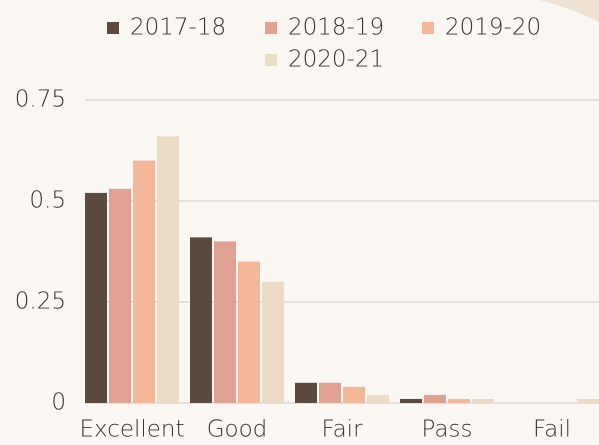 This screenshot has height=445, width=599. I want to click on x-tick-label: Pass, so click(447, 430).